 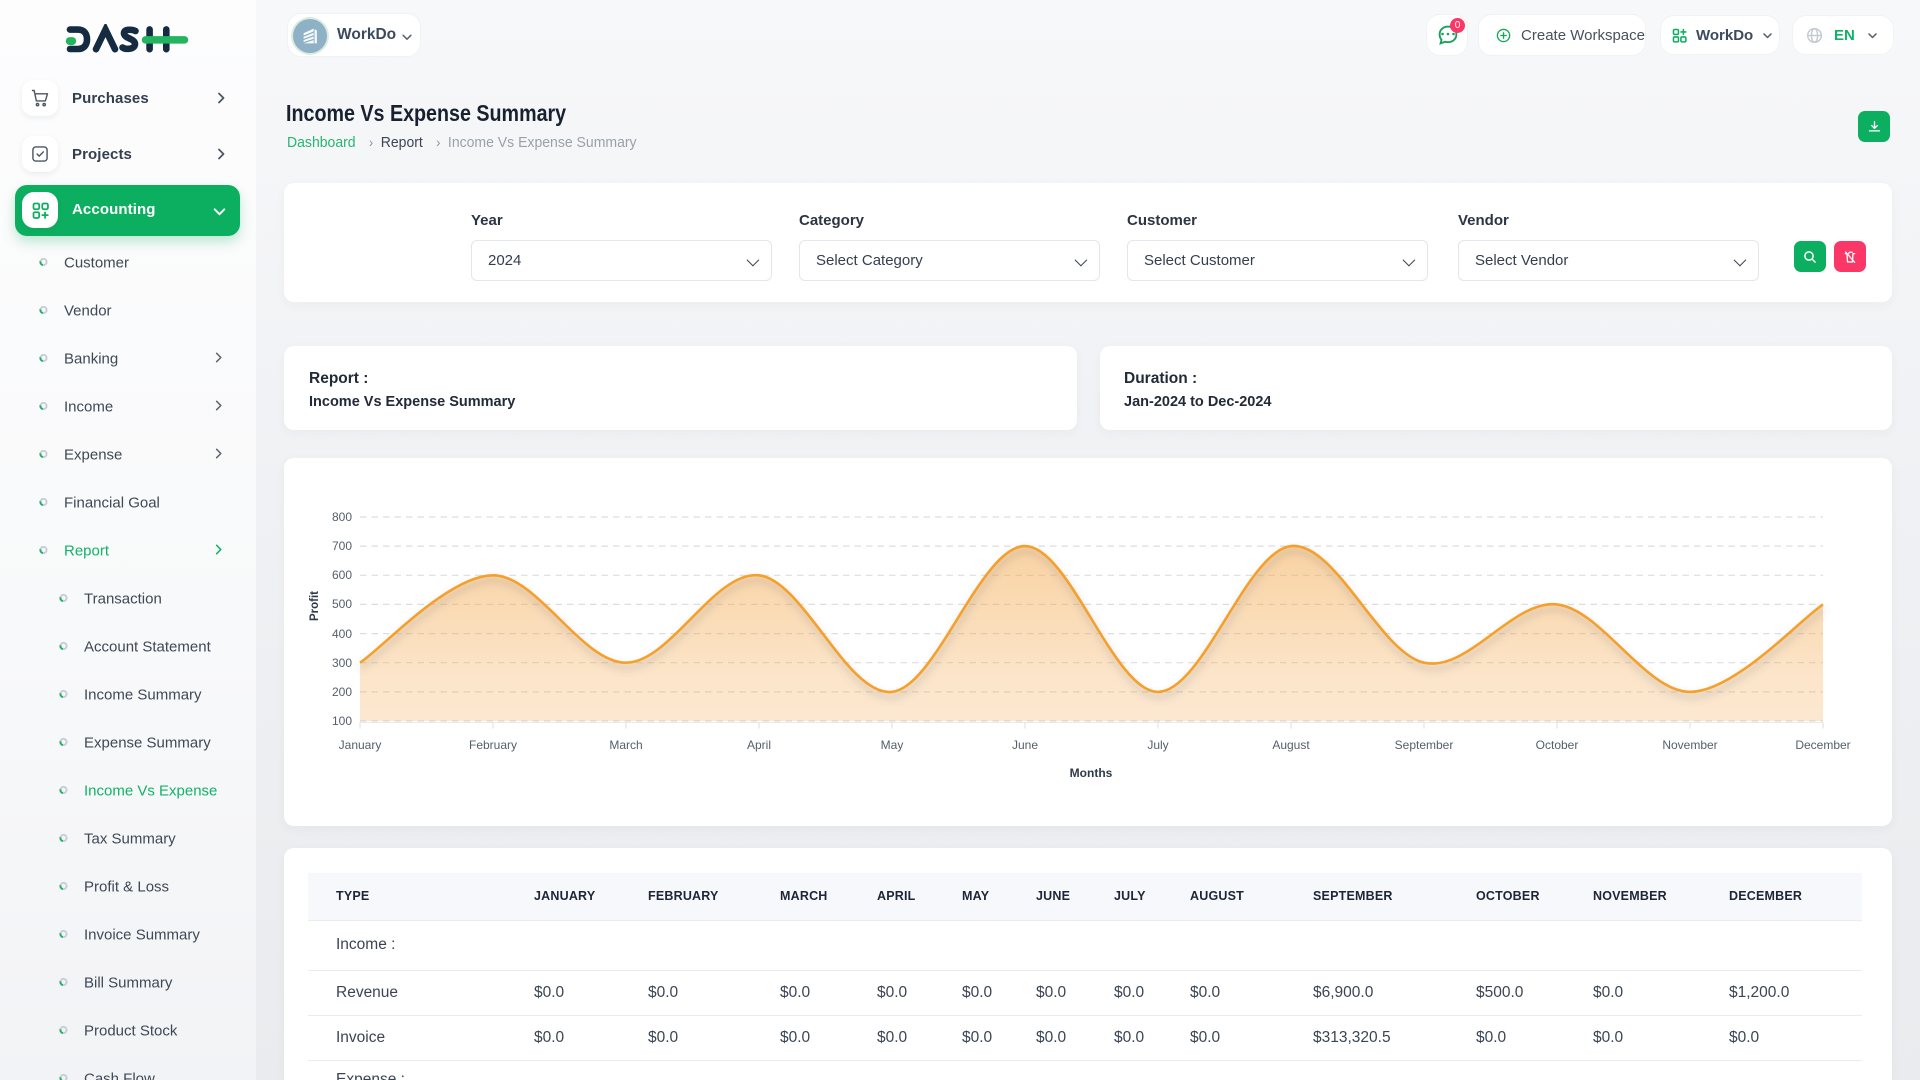 What do you see at coordinates (1424, 745) in the screenshot?
I see `svg-text: September` at bounding box center [1424, 745].